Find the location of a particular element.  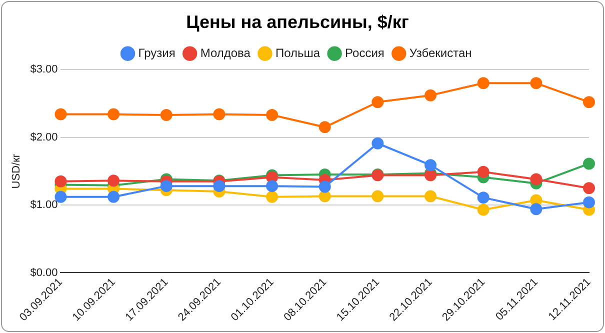

chart-title: Цены на апельсины, $/кг is located at coordinates (298, 22).